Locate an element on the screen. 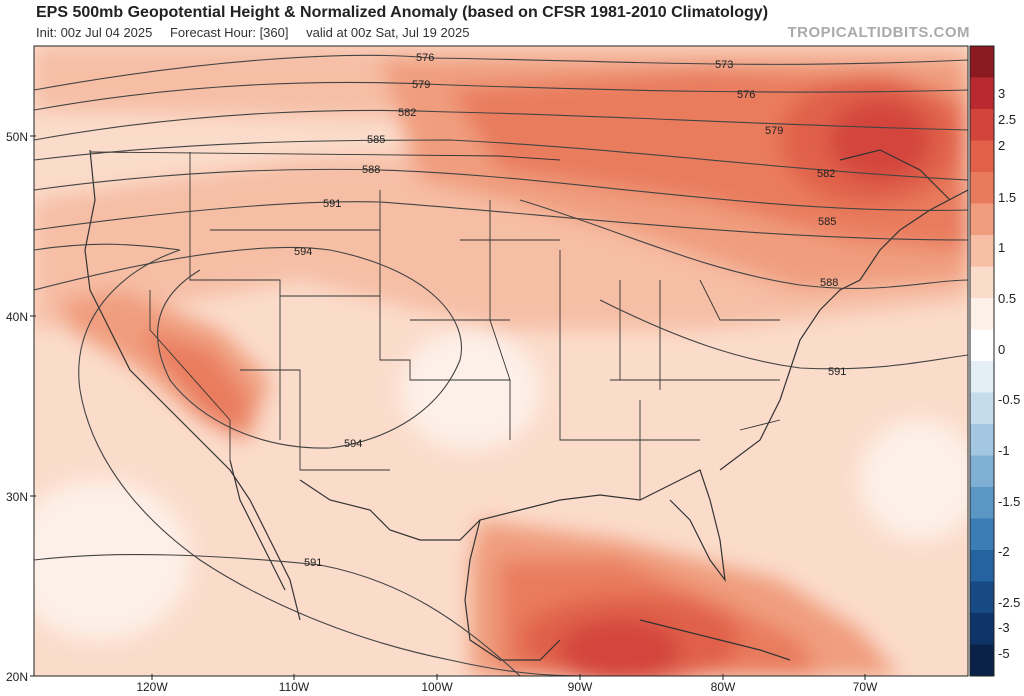  site-credit: TROPICALTIDBITS.COM is located at coordinates (878, 32).